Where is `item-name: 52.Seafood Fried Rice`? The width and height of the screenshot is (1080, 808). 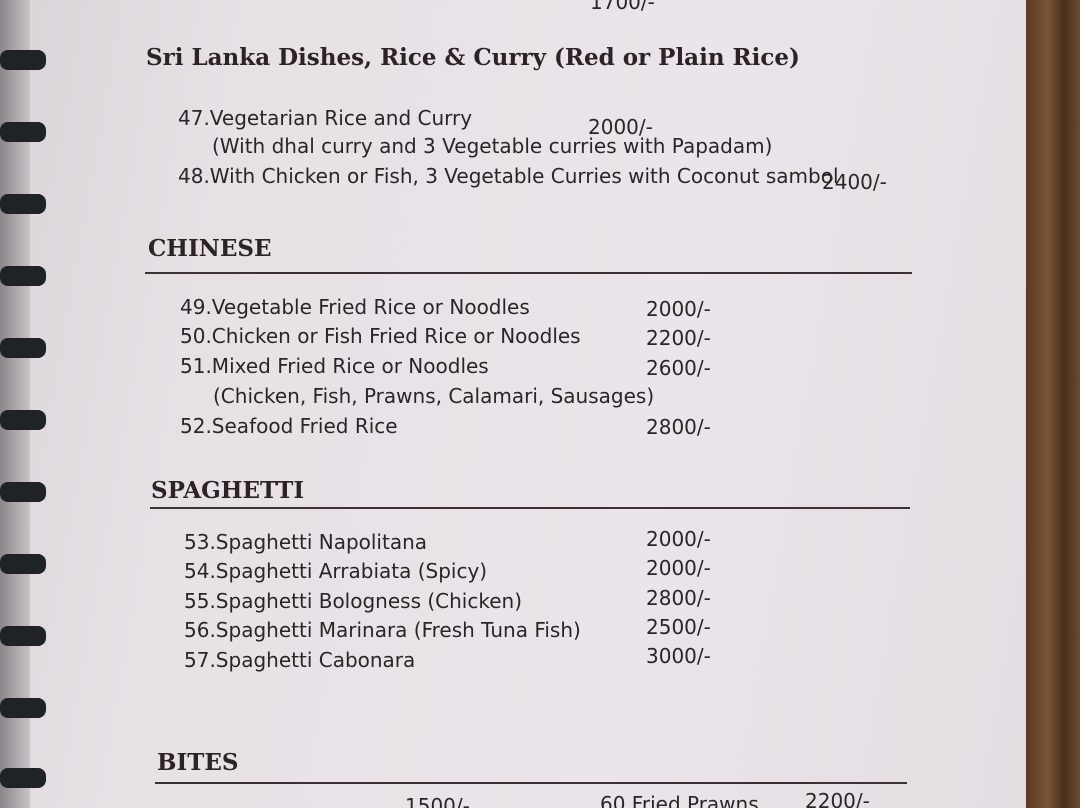
item-name: 52.Seafood Fried Rice is located at coordinates (289, 426).